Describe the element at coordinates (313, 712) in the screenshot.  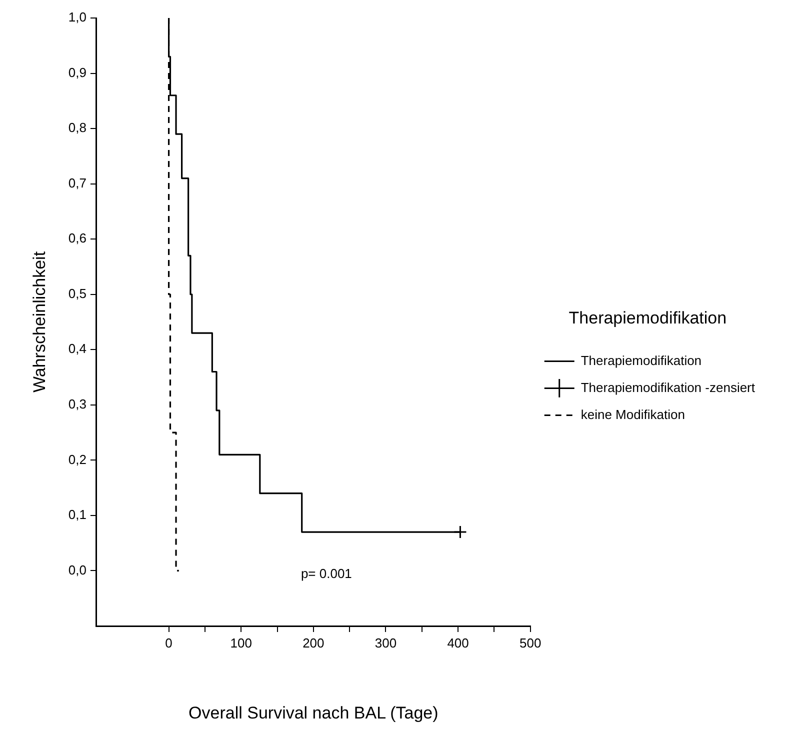
I see `x-axis-title: Overall Survival nach BAL (Tage)` at that location.